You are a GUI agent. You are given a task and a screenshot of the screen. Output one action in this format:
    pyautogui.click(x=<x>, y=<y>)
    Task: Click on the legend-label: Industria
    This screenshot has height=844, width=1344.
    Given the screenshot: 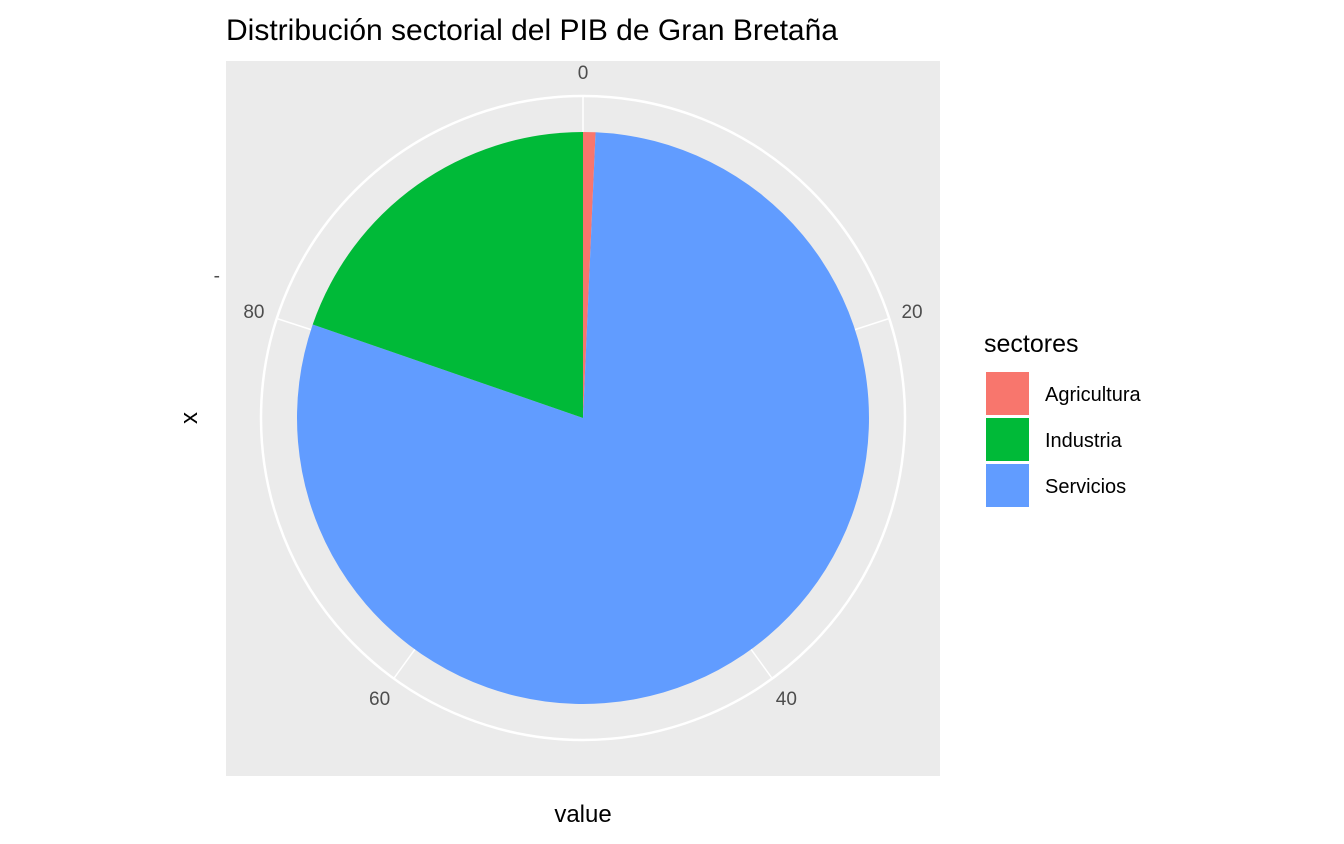 What is the action you would take?
    pyautogui.click(x=1084, y=441)
    